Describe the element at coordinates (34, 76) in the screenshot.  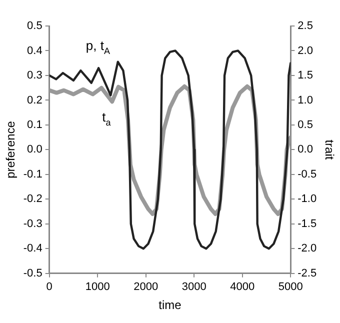
I see `y-tick-label: 0.3` at that location.